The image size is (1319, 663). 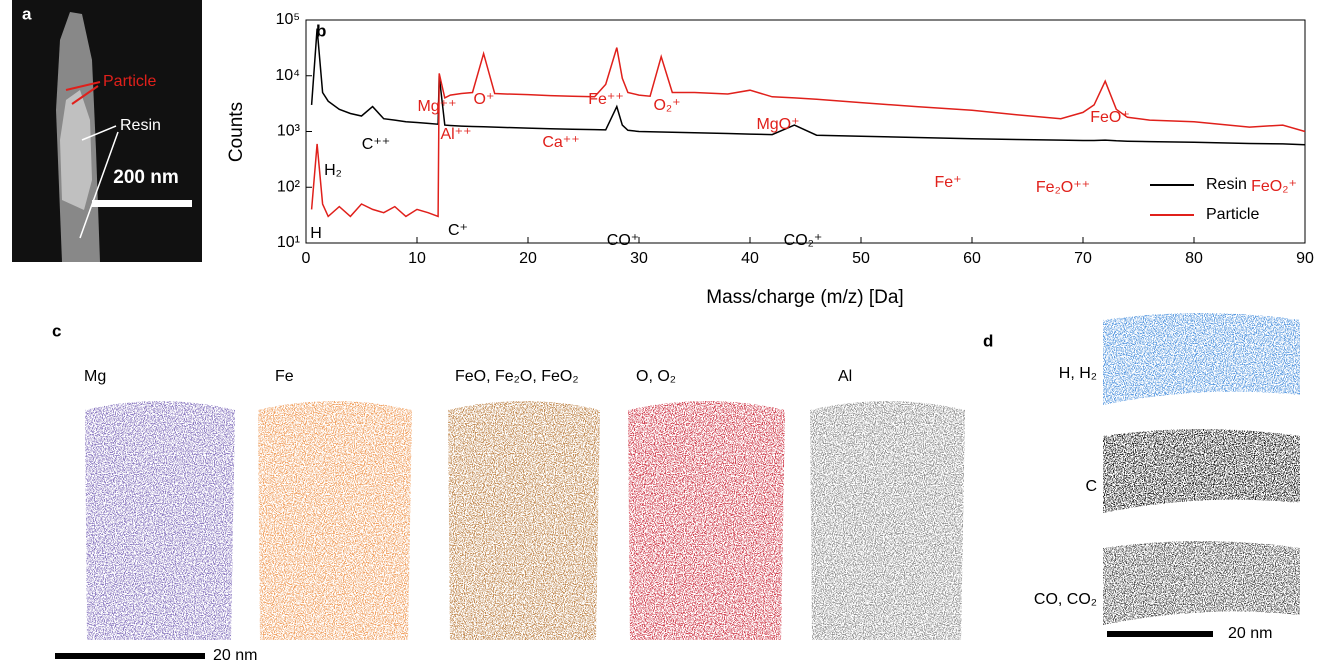 I want to click on x-axis-title: Mass/charge (m/z) [Da], so click(x=804, y=297).